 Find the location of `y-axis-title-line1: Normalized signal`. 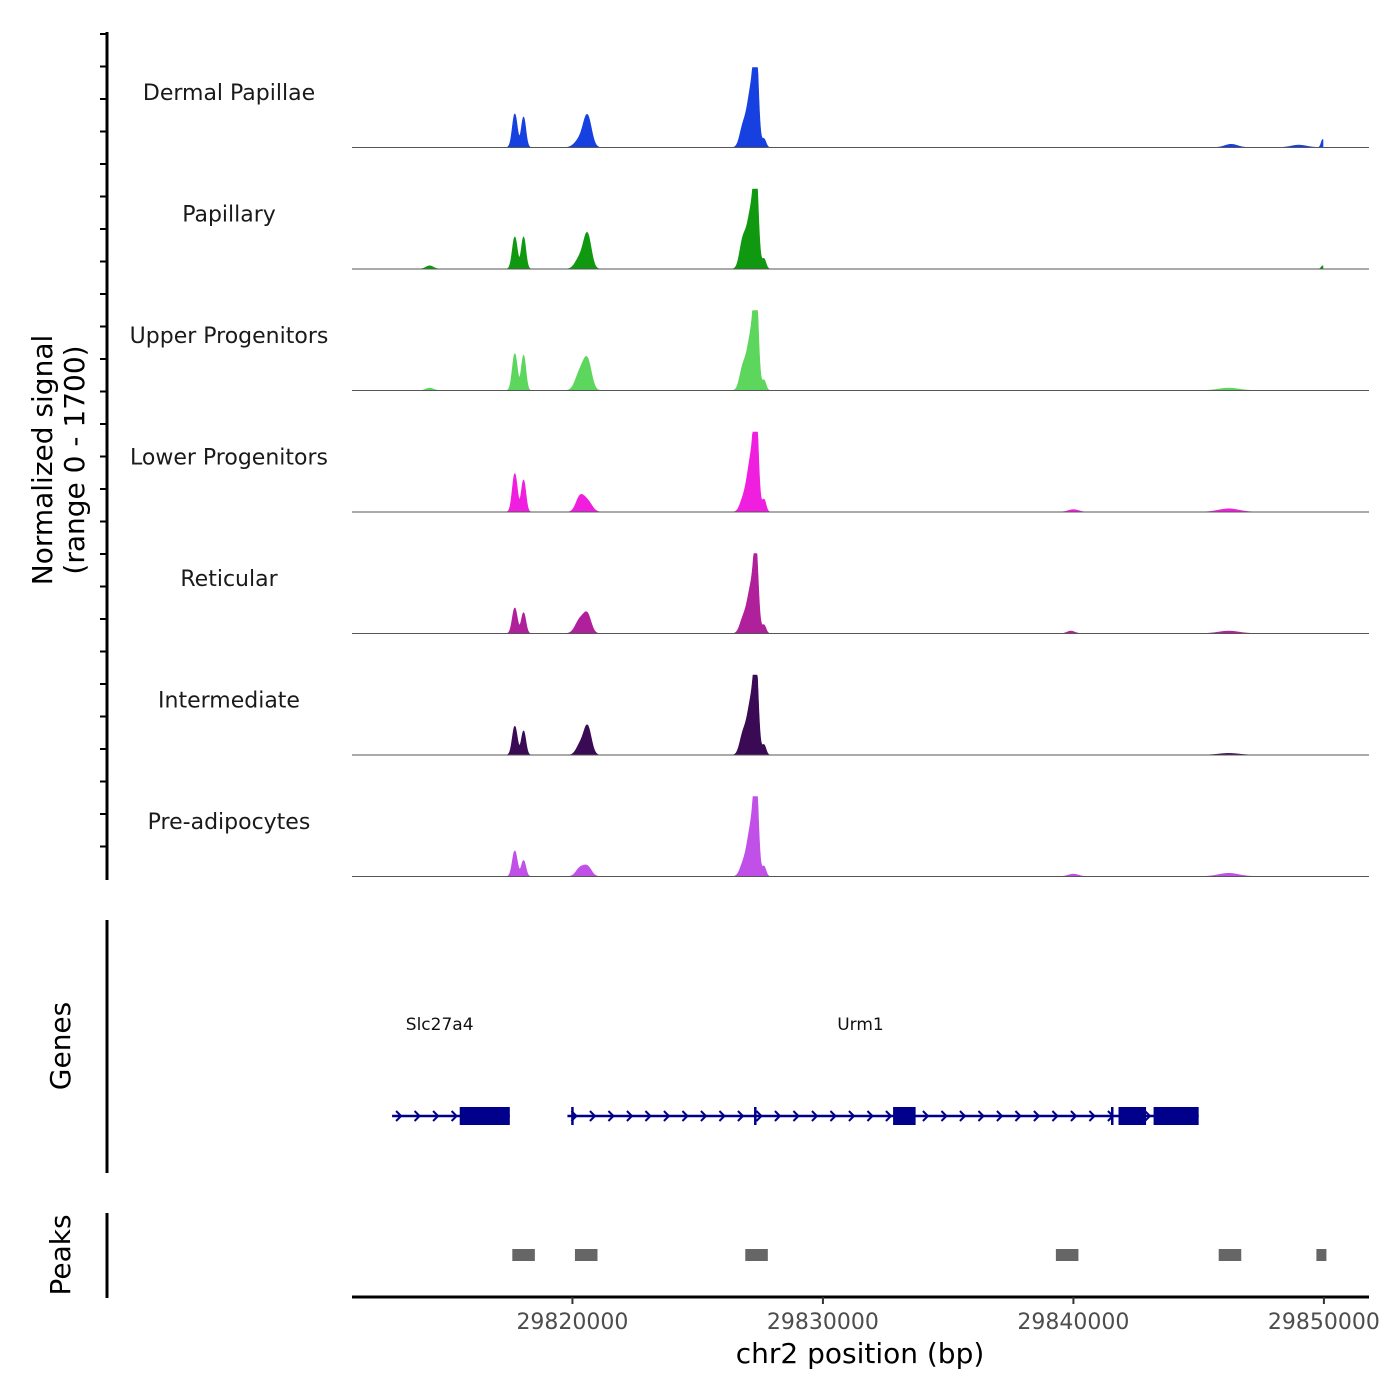

y-axis-title-line1: Normalized signal is located at coordinates (42, 460).